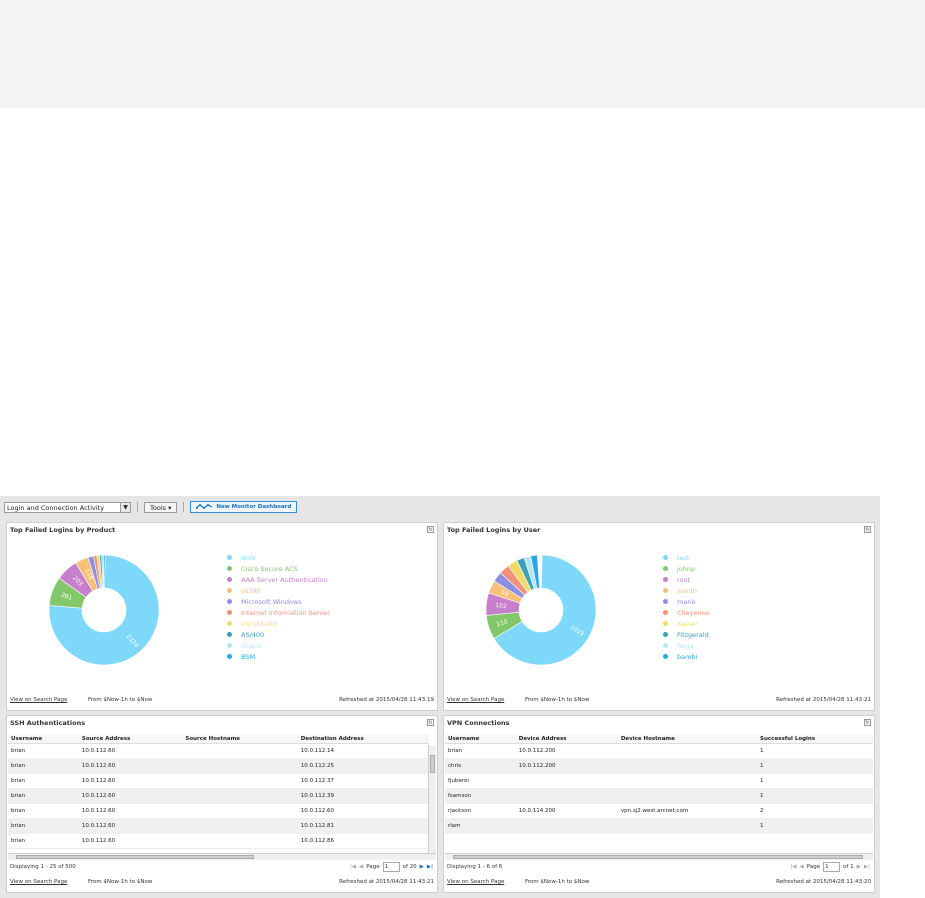  What do you see at coordinates (271, 601) in the screenshot?
I see `legend-label: Microsoft Windows` at bounding box center [271, 601].